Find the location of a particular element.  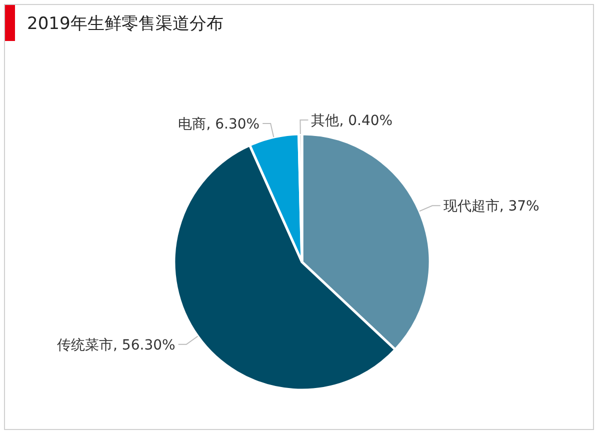

slice-label: 现代超市, 37% is located at coordinates (491, 206).